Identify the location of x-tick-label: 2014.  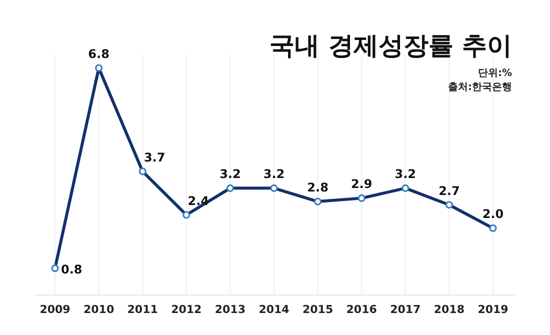
(274, 309).